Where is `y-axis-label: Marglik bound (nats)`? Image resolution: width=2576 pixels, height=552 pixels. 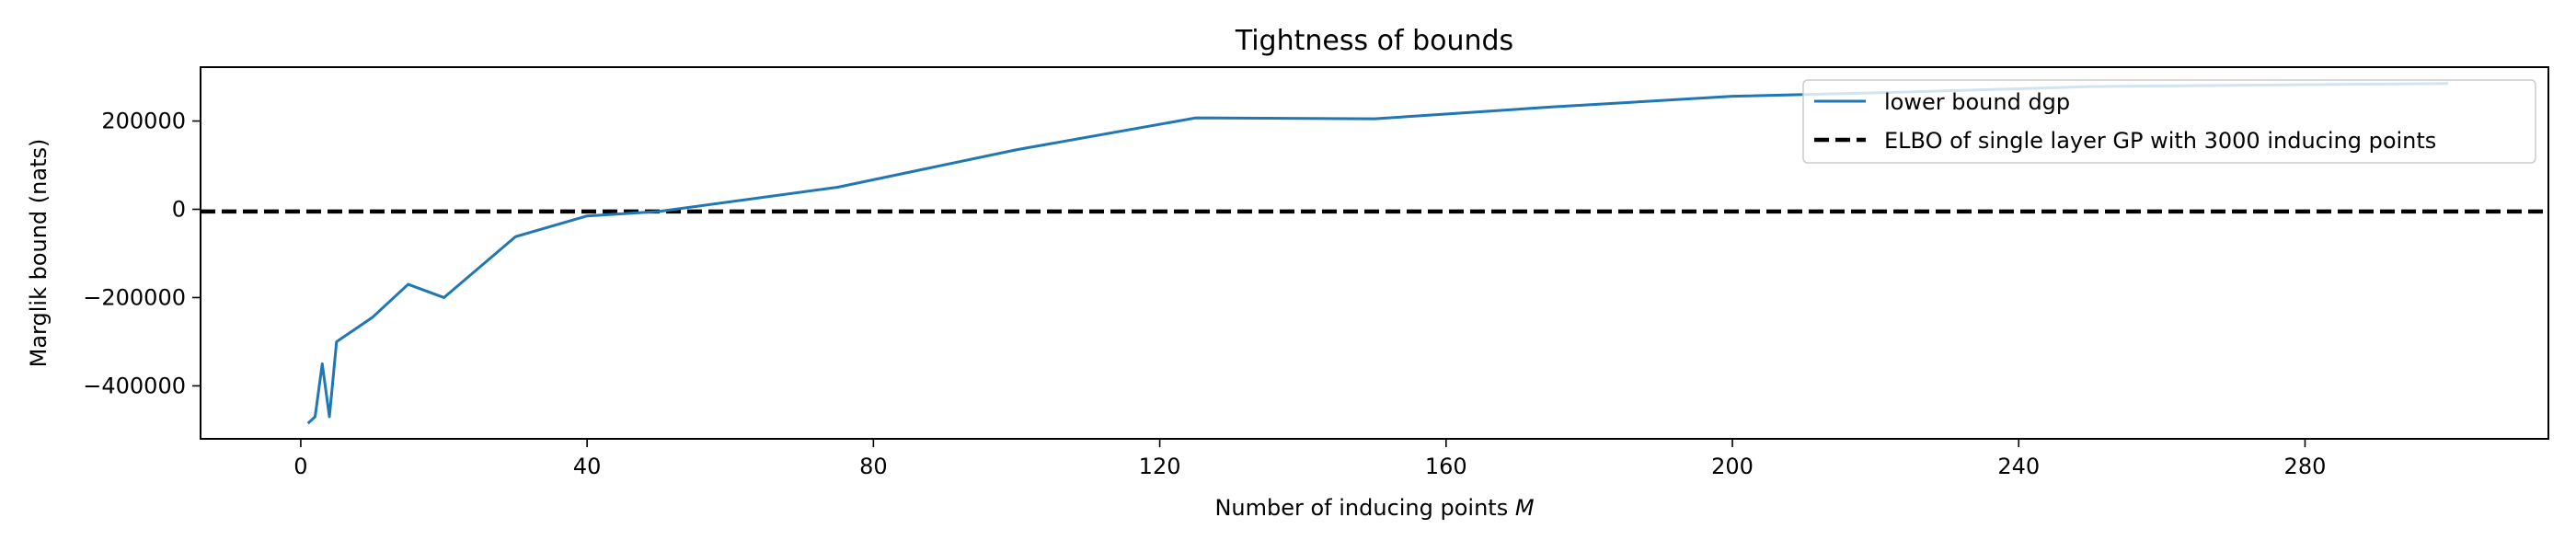
y-axis-label: Marglik bound (nats) is located at coordinates (39, 253).